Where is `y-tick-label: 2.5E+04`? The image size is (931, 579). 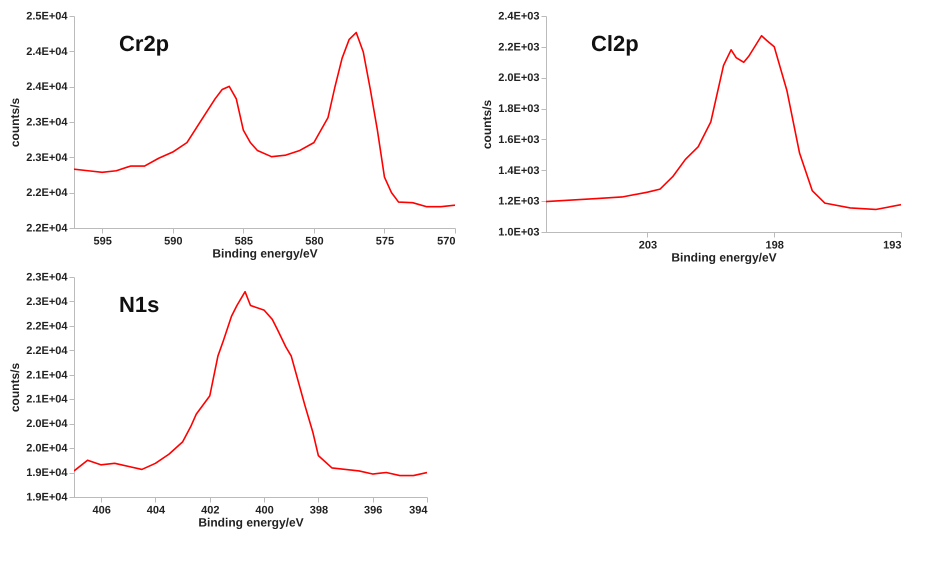
y-tick-label: 2.5E+04 is located at coordinates (47, 16).